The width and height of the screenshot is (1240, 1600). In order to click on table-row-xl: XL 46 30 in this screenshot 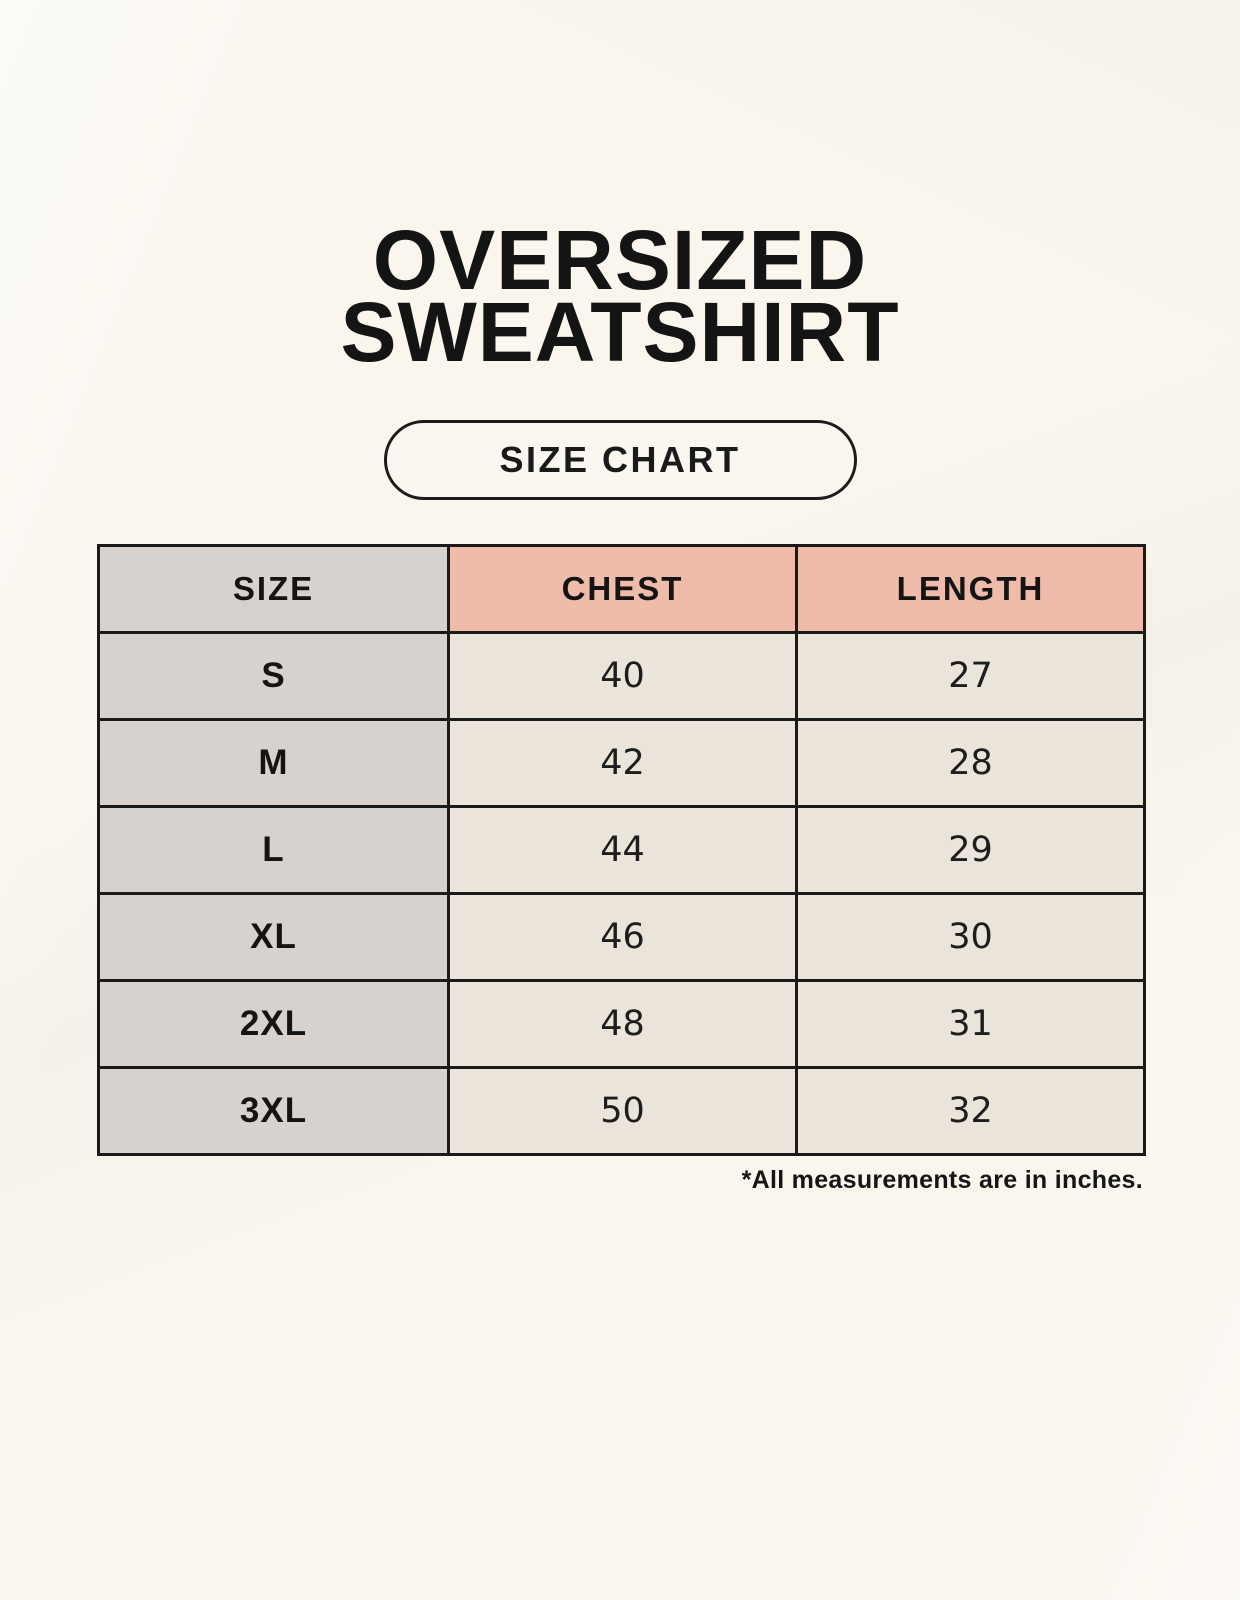, I will do `click(621, 937)`.